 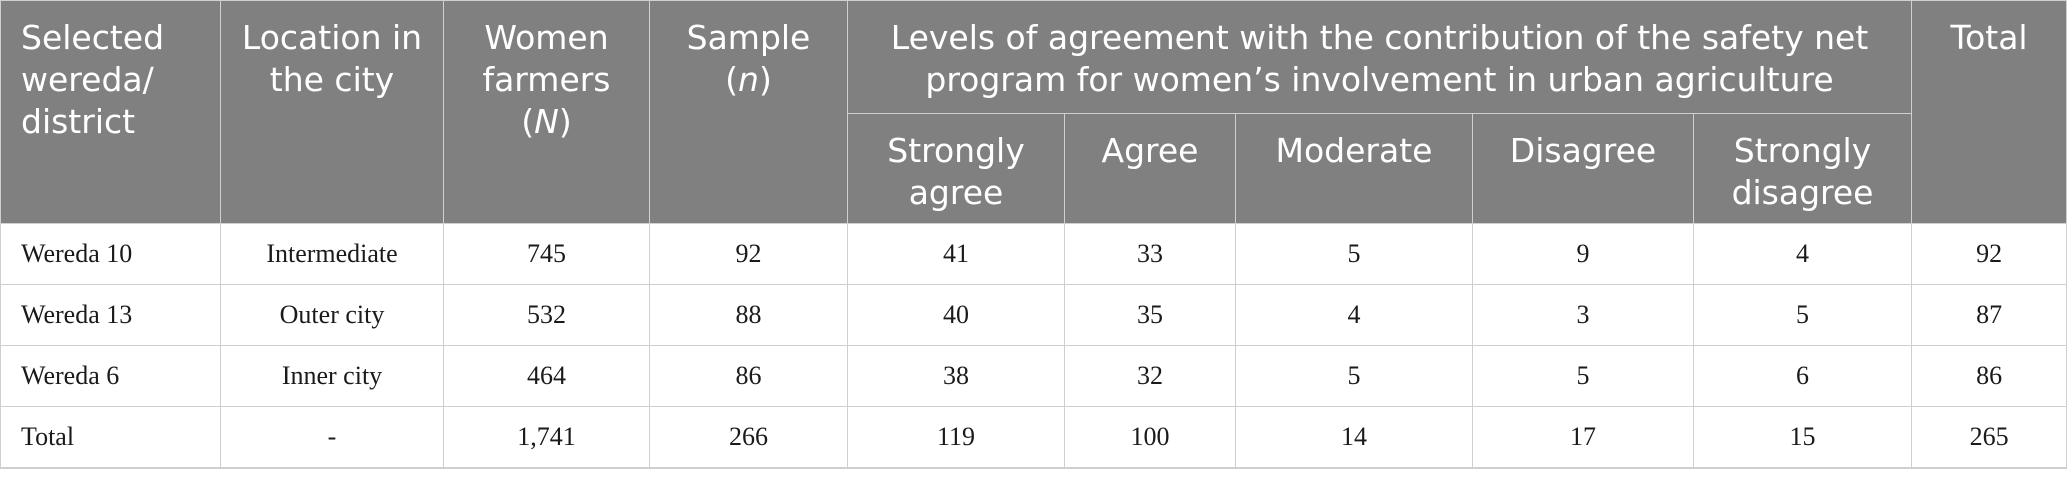 I want to click on cell-location: Intermediate, so click(x=332, y=254).